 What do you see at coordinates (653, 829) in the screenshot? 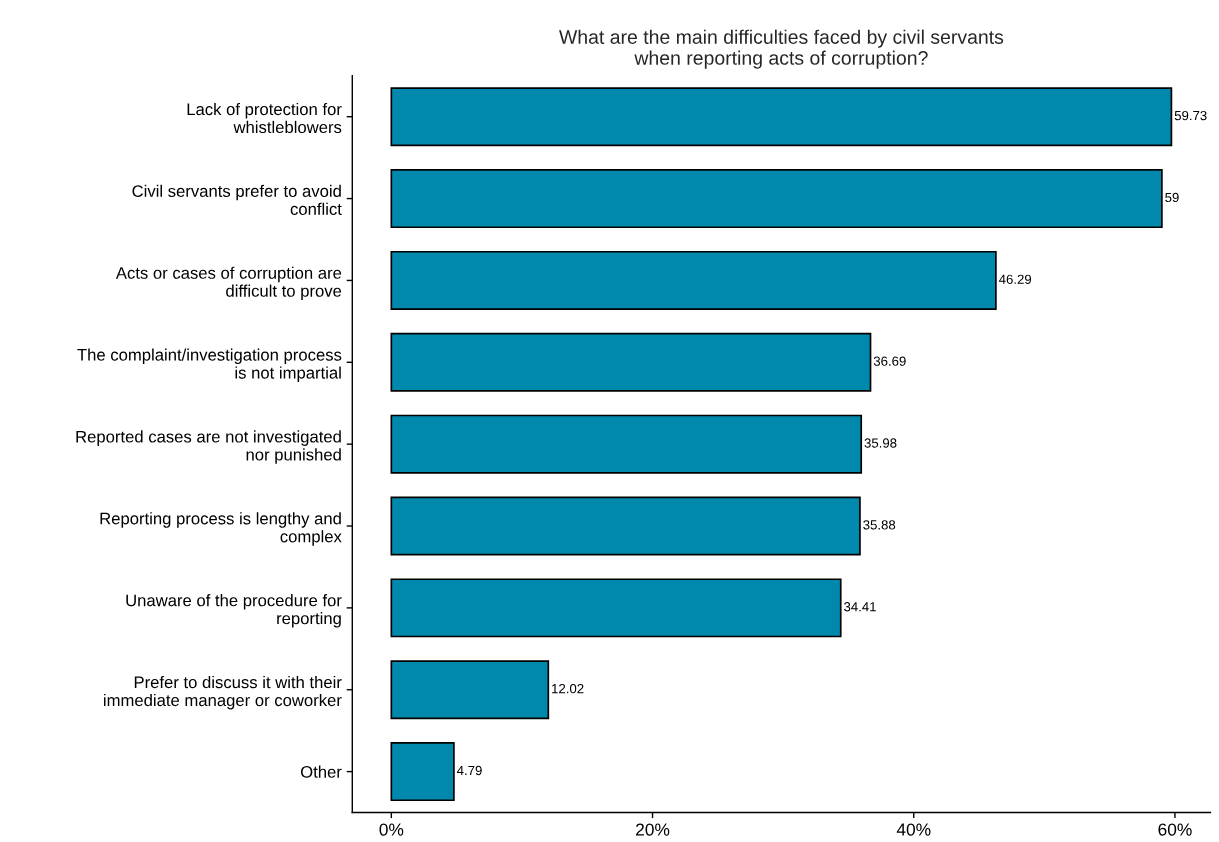
I see `x-tick-label: 20%` at bounding box center [653, 829].